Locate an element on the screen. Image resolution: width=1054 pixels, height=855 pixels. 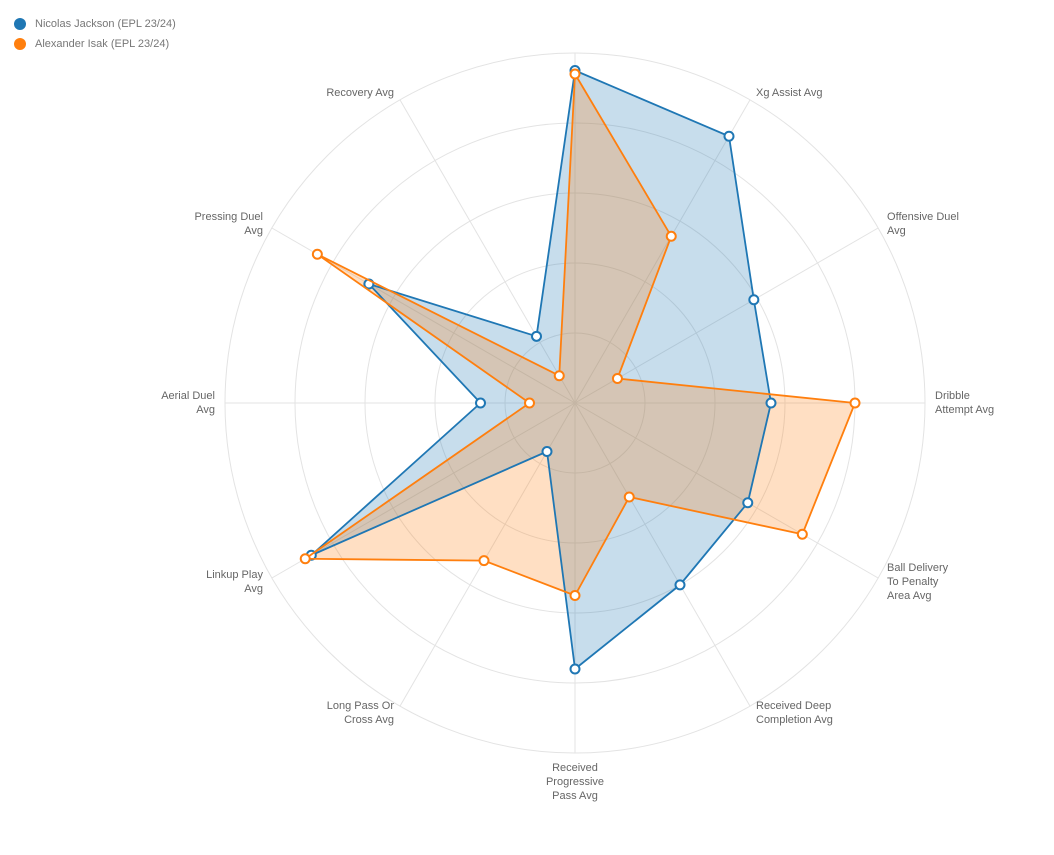
axis-label-line: Cross Avg is located at coordinates (369, 720).